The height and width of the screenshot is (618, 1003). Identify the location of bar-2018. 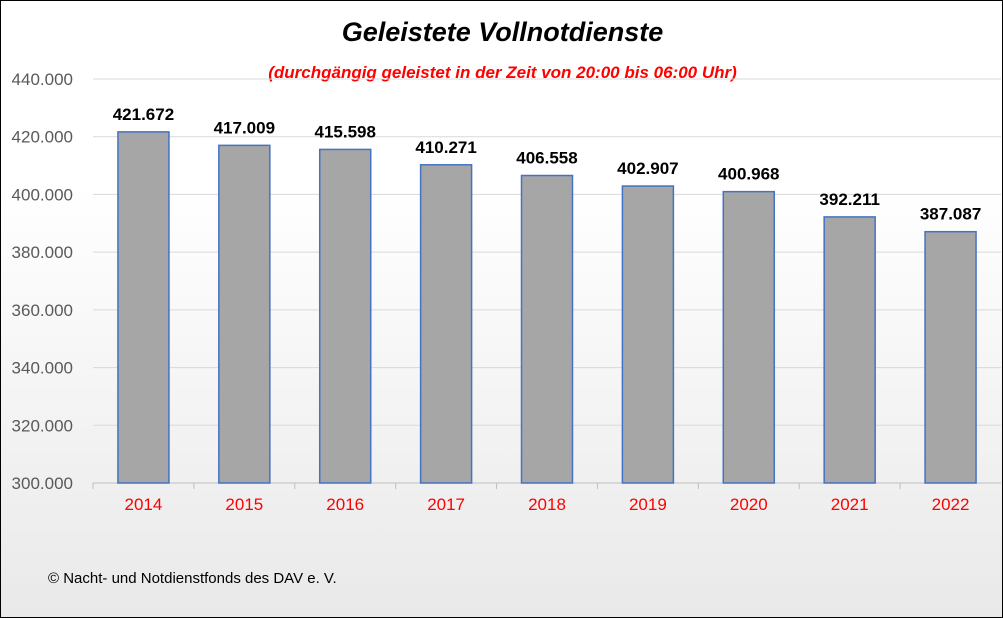
(547, 329).